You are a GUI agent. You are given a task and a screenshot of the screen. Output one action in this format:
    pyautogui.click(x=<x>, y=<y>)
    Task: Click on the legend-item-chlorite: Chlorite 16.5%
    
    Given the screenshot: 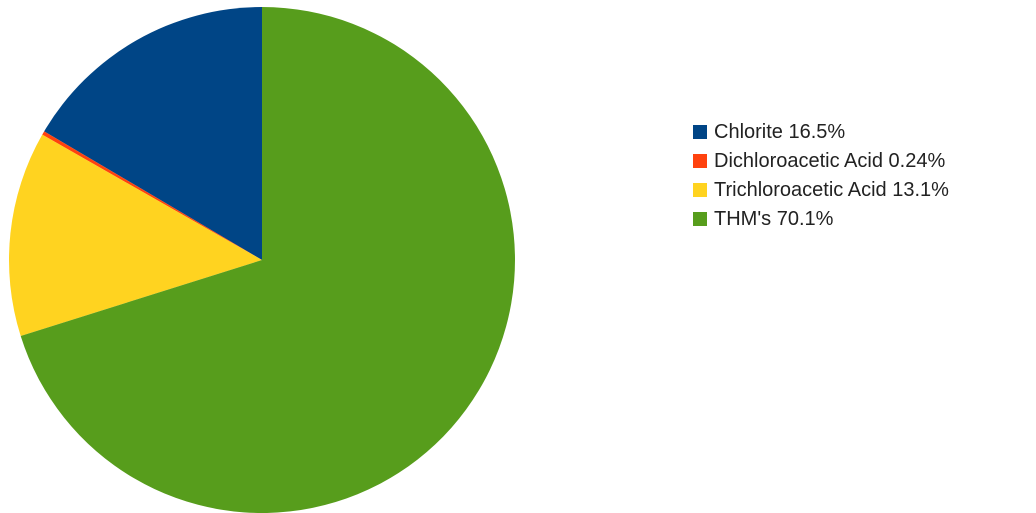 What is the action you would take?
    pyautogui.click(x=821, y=131)
    